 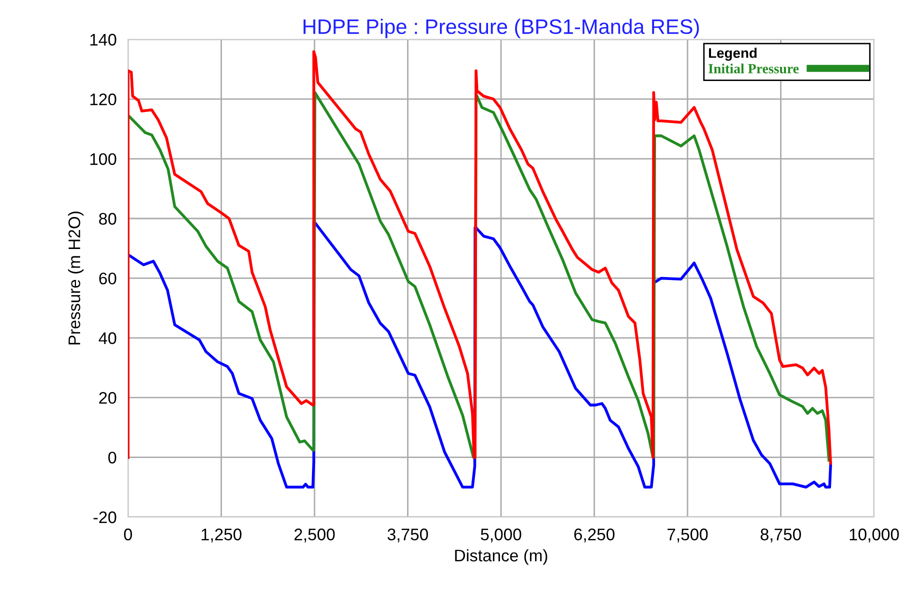 What do you see at coordinates (105, 517) in the screenshot?
I see `y-tick-label: -20` at bounding box center [105, 517].